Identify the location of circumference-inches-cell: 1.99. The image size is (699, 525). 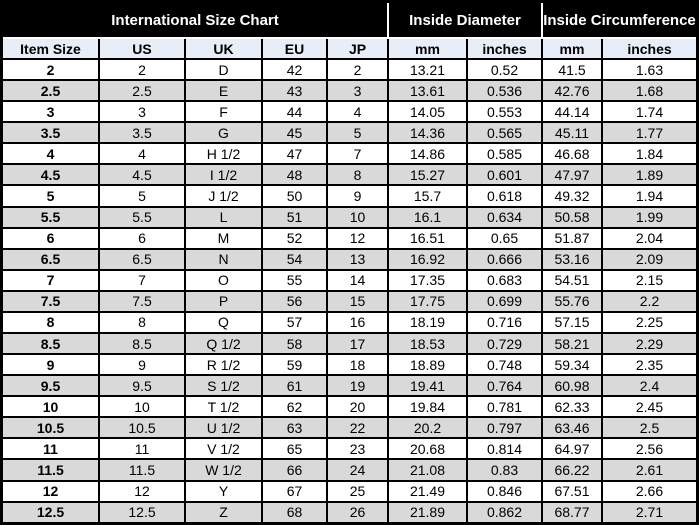
(649, 218).